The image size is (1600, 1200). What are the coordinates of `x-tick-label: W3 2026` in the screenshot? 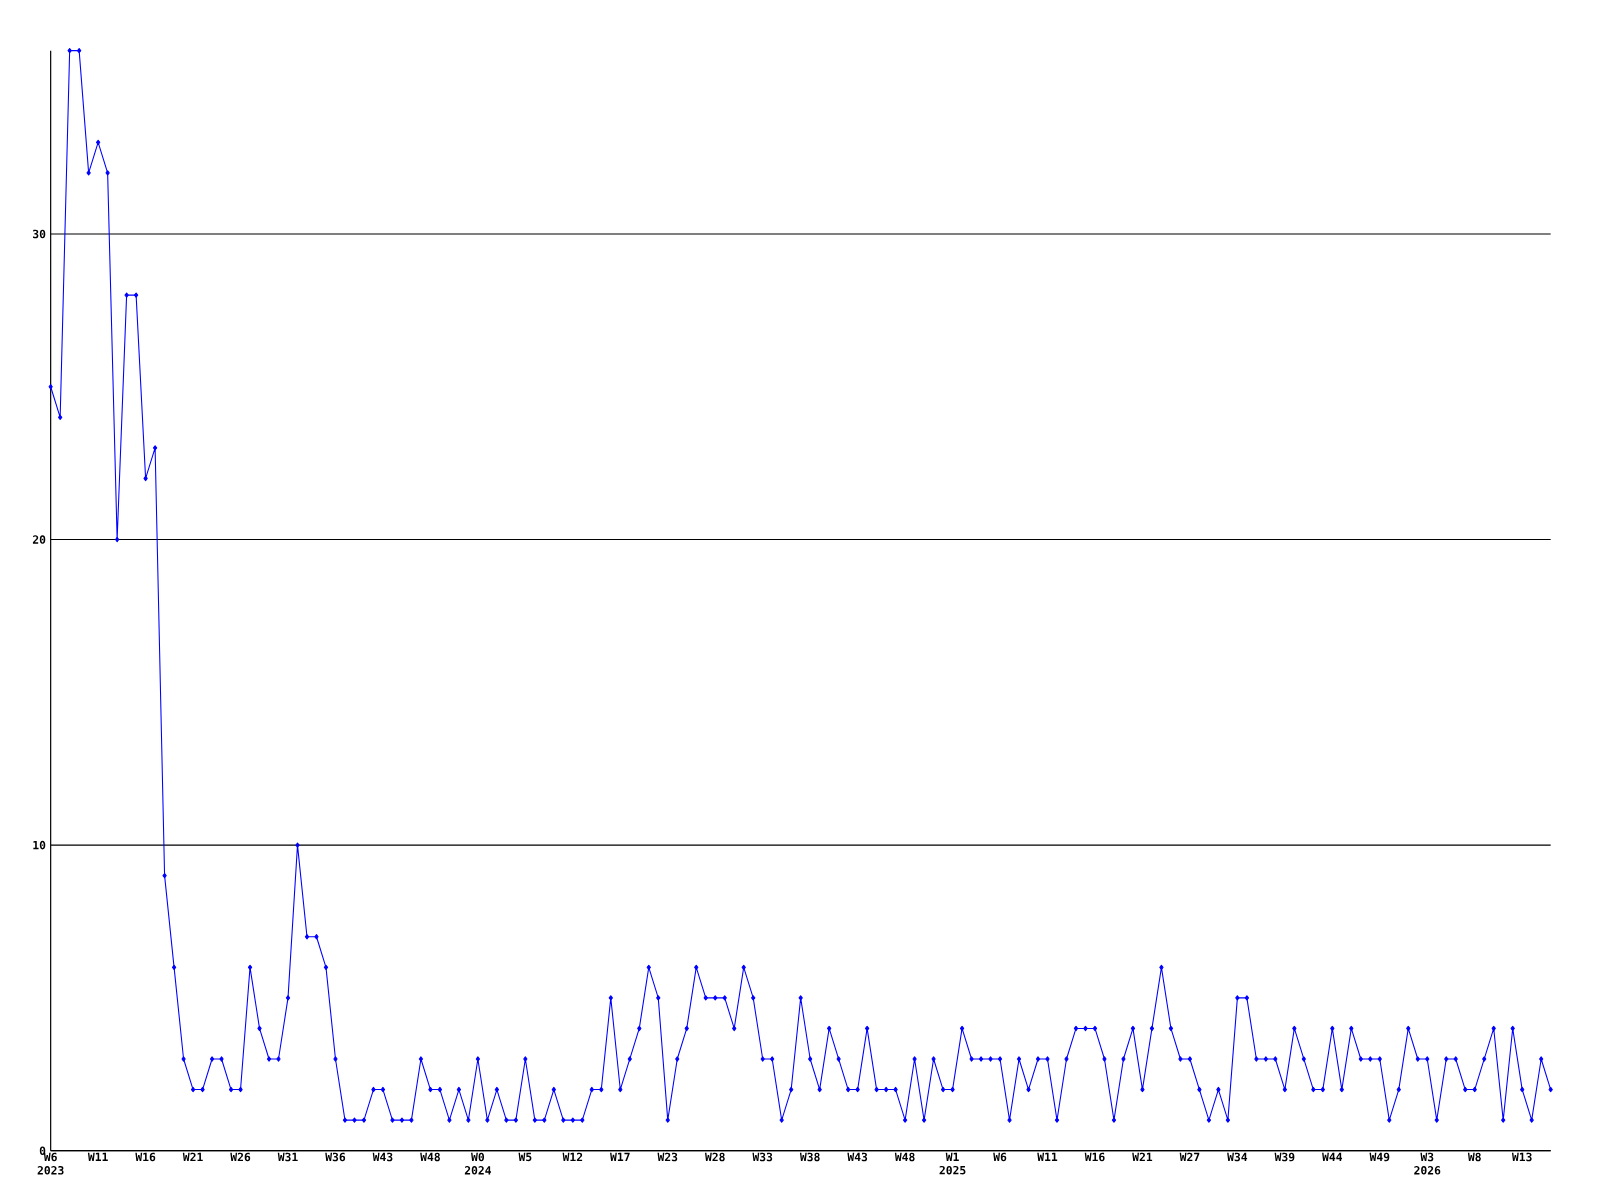 It's located at (1427, 1163).